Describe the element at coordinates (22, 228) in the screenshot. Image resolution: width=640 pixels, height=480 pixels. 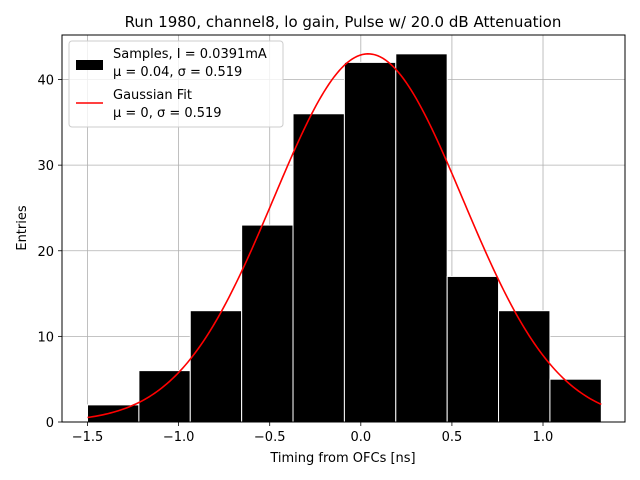
I see `y-axis-label: Entries` at that location.